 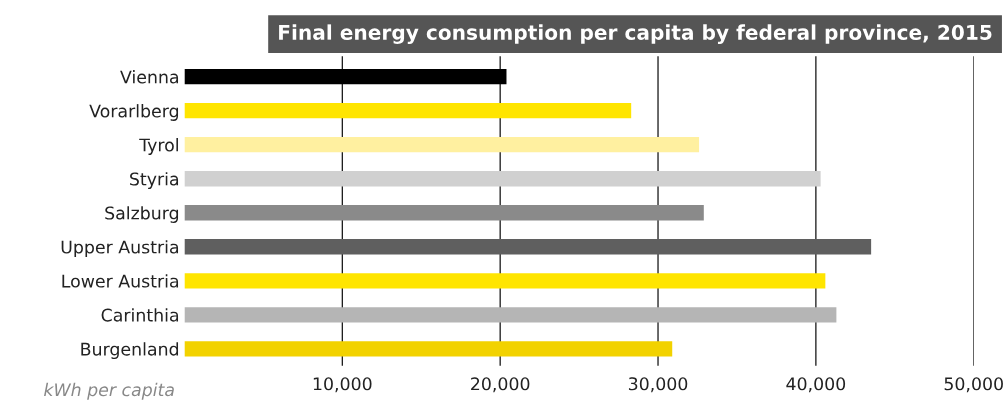 What do you see at coordinates (342, 385) in the screenshot?
I see `x-tick-label: 10,000` at bounding box center [342, 385].